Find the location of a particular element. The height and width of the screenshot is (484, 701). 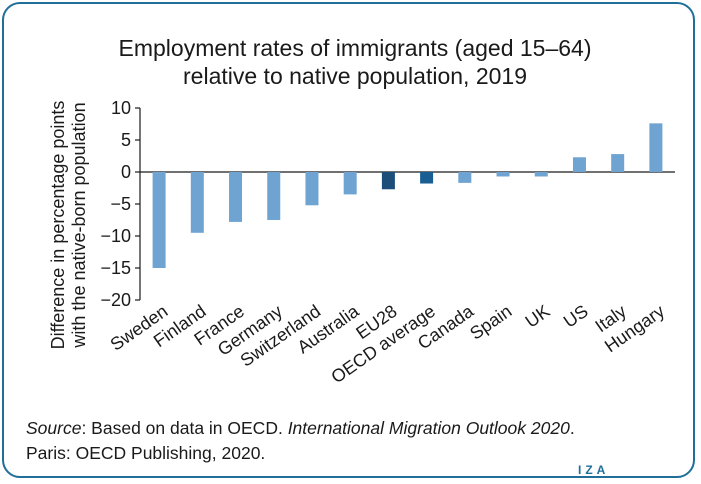

source-prefix: Source is located at coordinates (54, 428).